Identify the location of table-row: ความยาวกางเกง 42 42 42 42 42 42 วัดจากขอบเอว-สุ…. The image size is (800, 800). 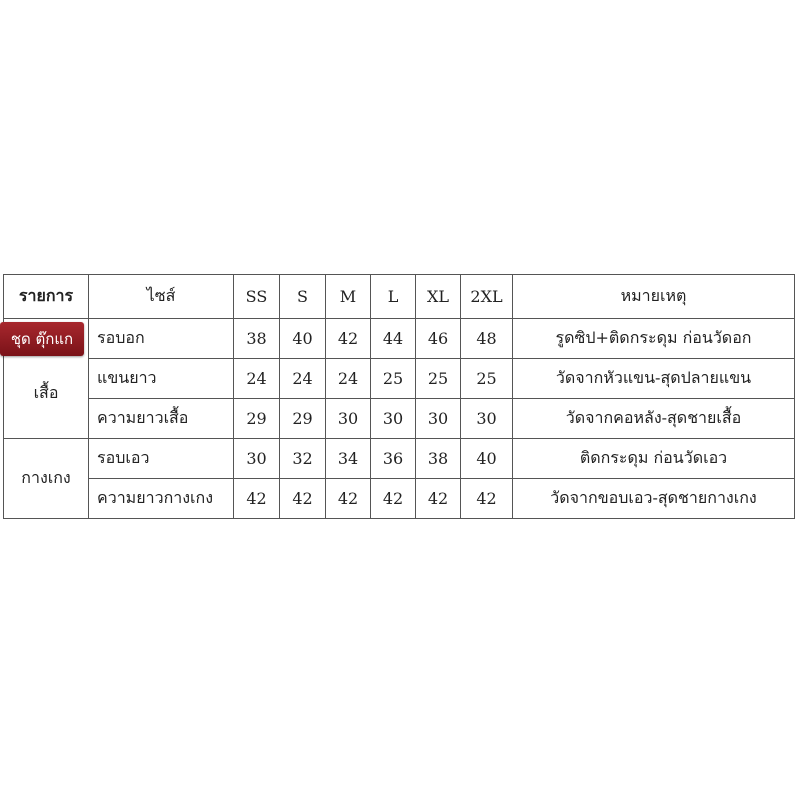
(399, 498).